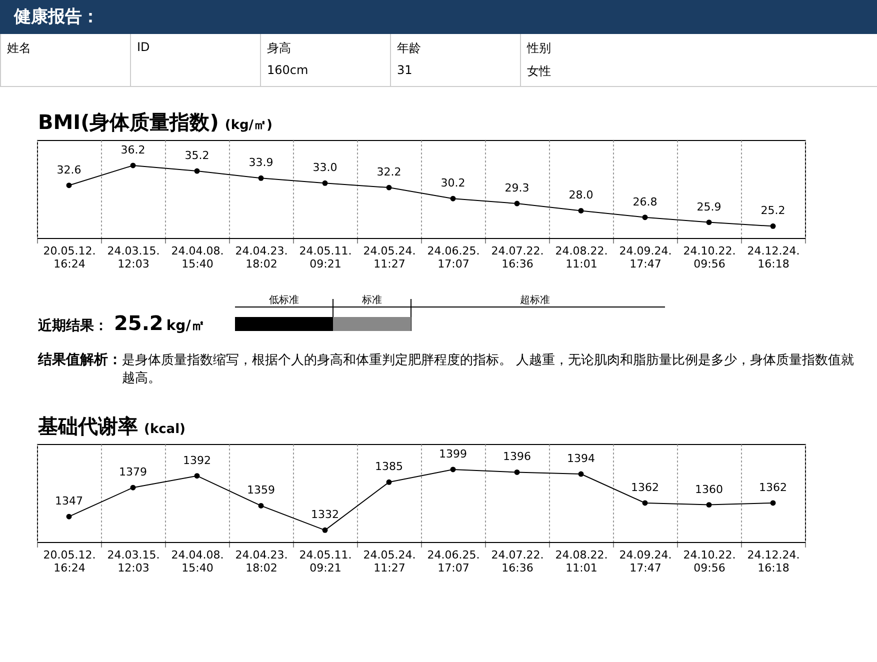  What do you see at coordinates (128, 122) in the screenshot?
I see `chart-title: BMI(身体质量指数)` at bounding box center [128, 122].